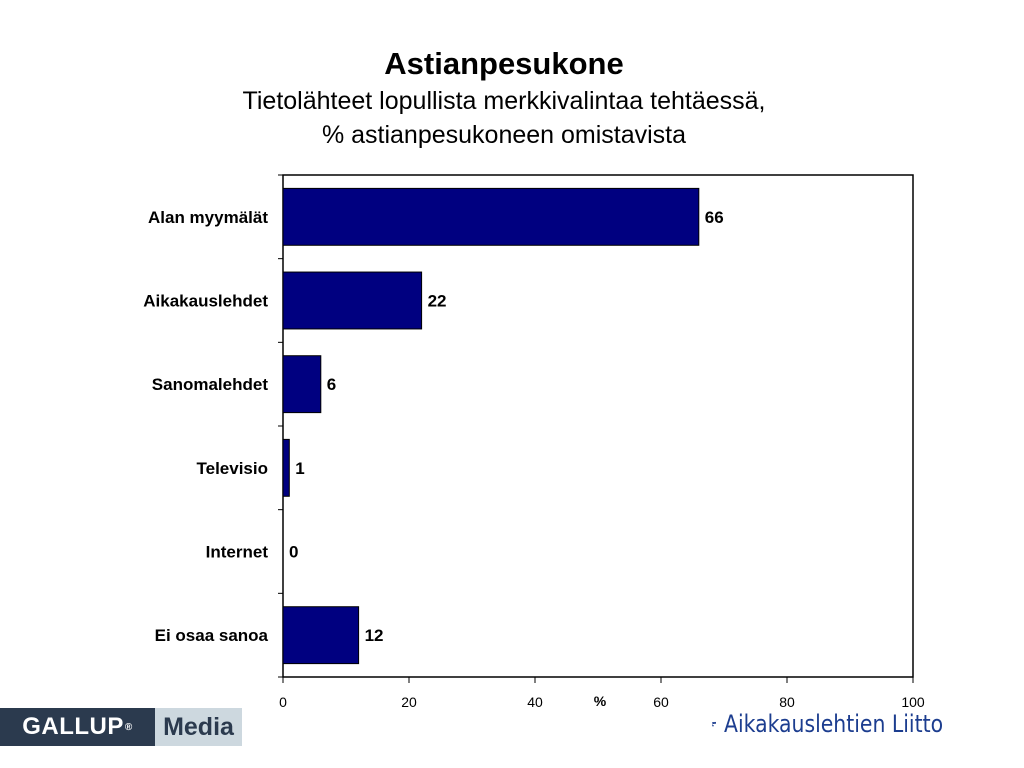 The width and height of the screenshot is (1024, 768). Describe the element at coordinates (600, 701) in the screenshot. I see `x-axis-label: %` at that location.